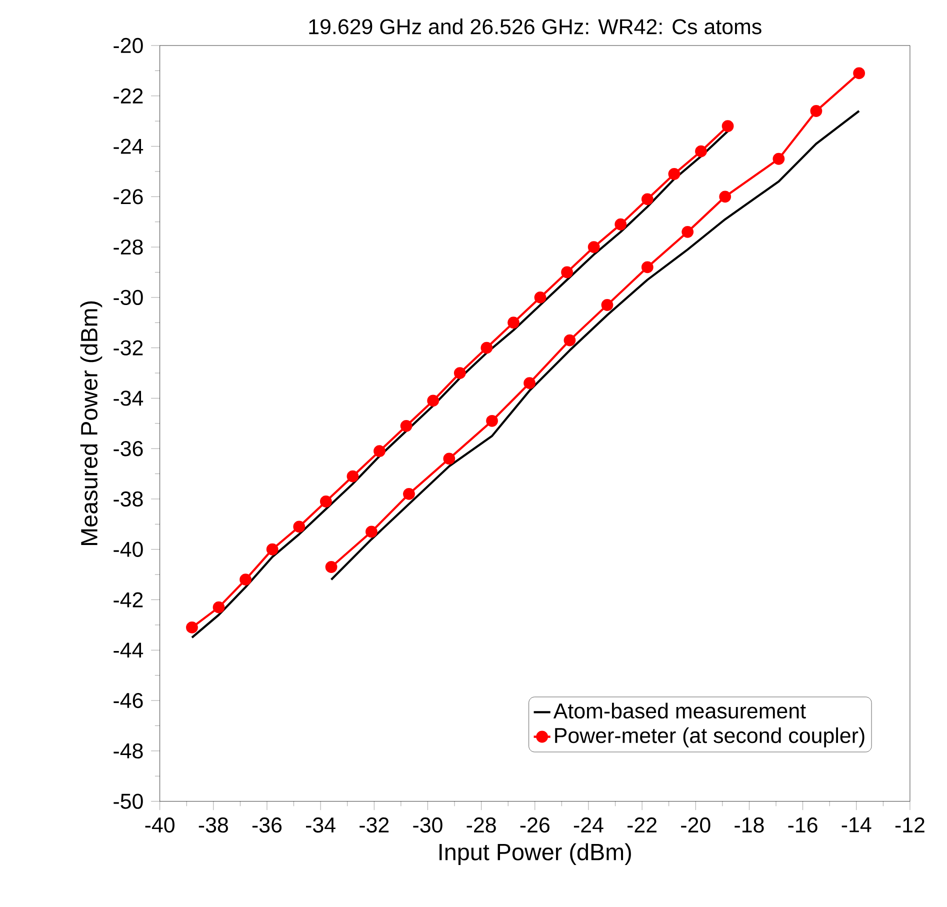 This screenshot has height=907, width=947. What do you see at coordinates (129, 650) in the screenshot?
I see `y-tick-label: -44` at bounding box center [129, 650].